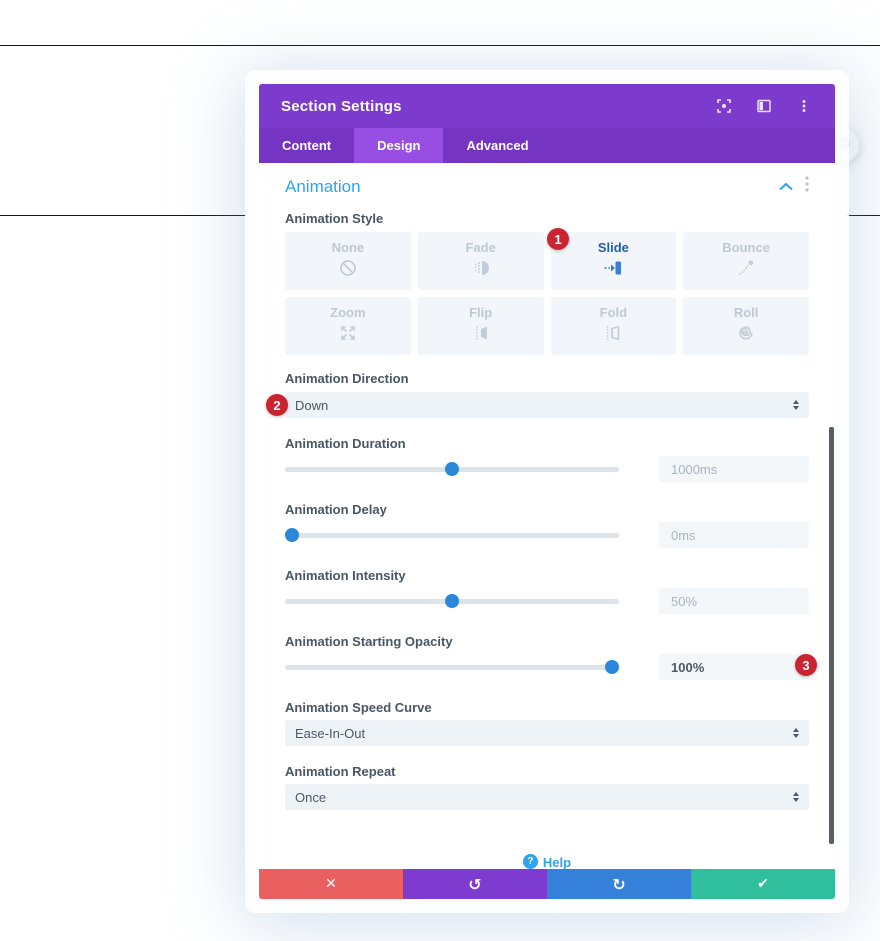 This screenshot has height=941, width=880. What do you see at coordinates (547, 293) in the screenshot?
I see `animation-style-grid: None Fade Slide Bounce Zoom` at bounding box center [547, 293].